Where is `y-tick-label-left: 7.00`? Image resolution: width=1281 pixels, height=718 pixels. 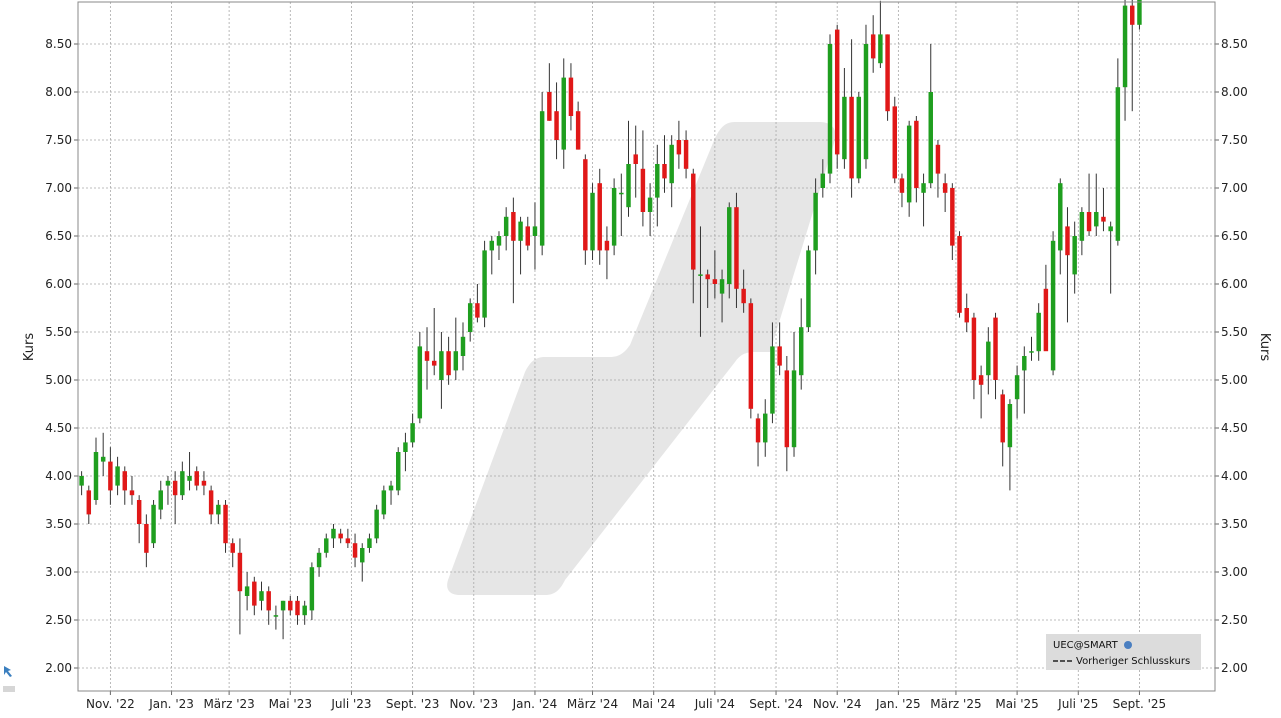
y-tick-label-left: 7.00 is located at coordinates (58, 188).